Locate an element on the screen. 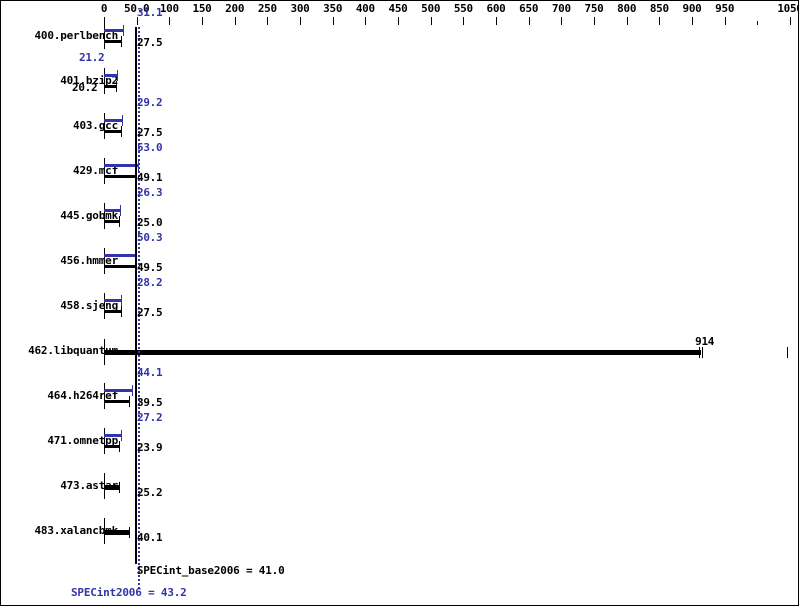 Image resolution: width=799 pixels, height=606 pixels. axis-tick-label: 50.0 is located at coordinates (137, 8).